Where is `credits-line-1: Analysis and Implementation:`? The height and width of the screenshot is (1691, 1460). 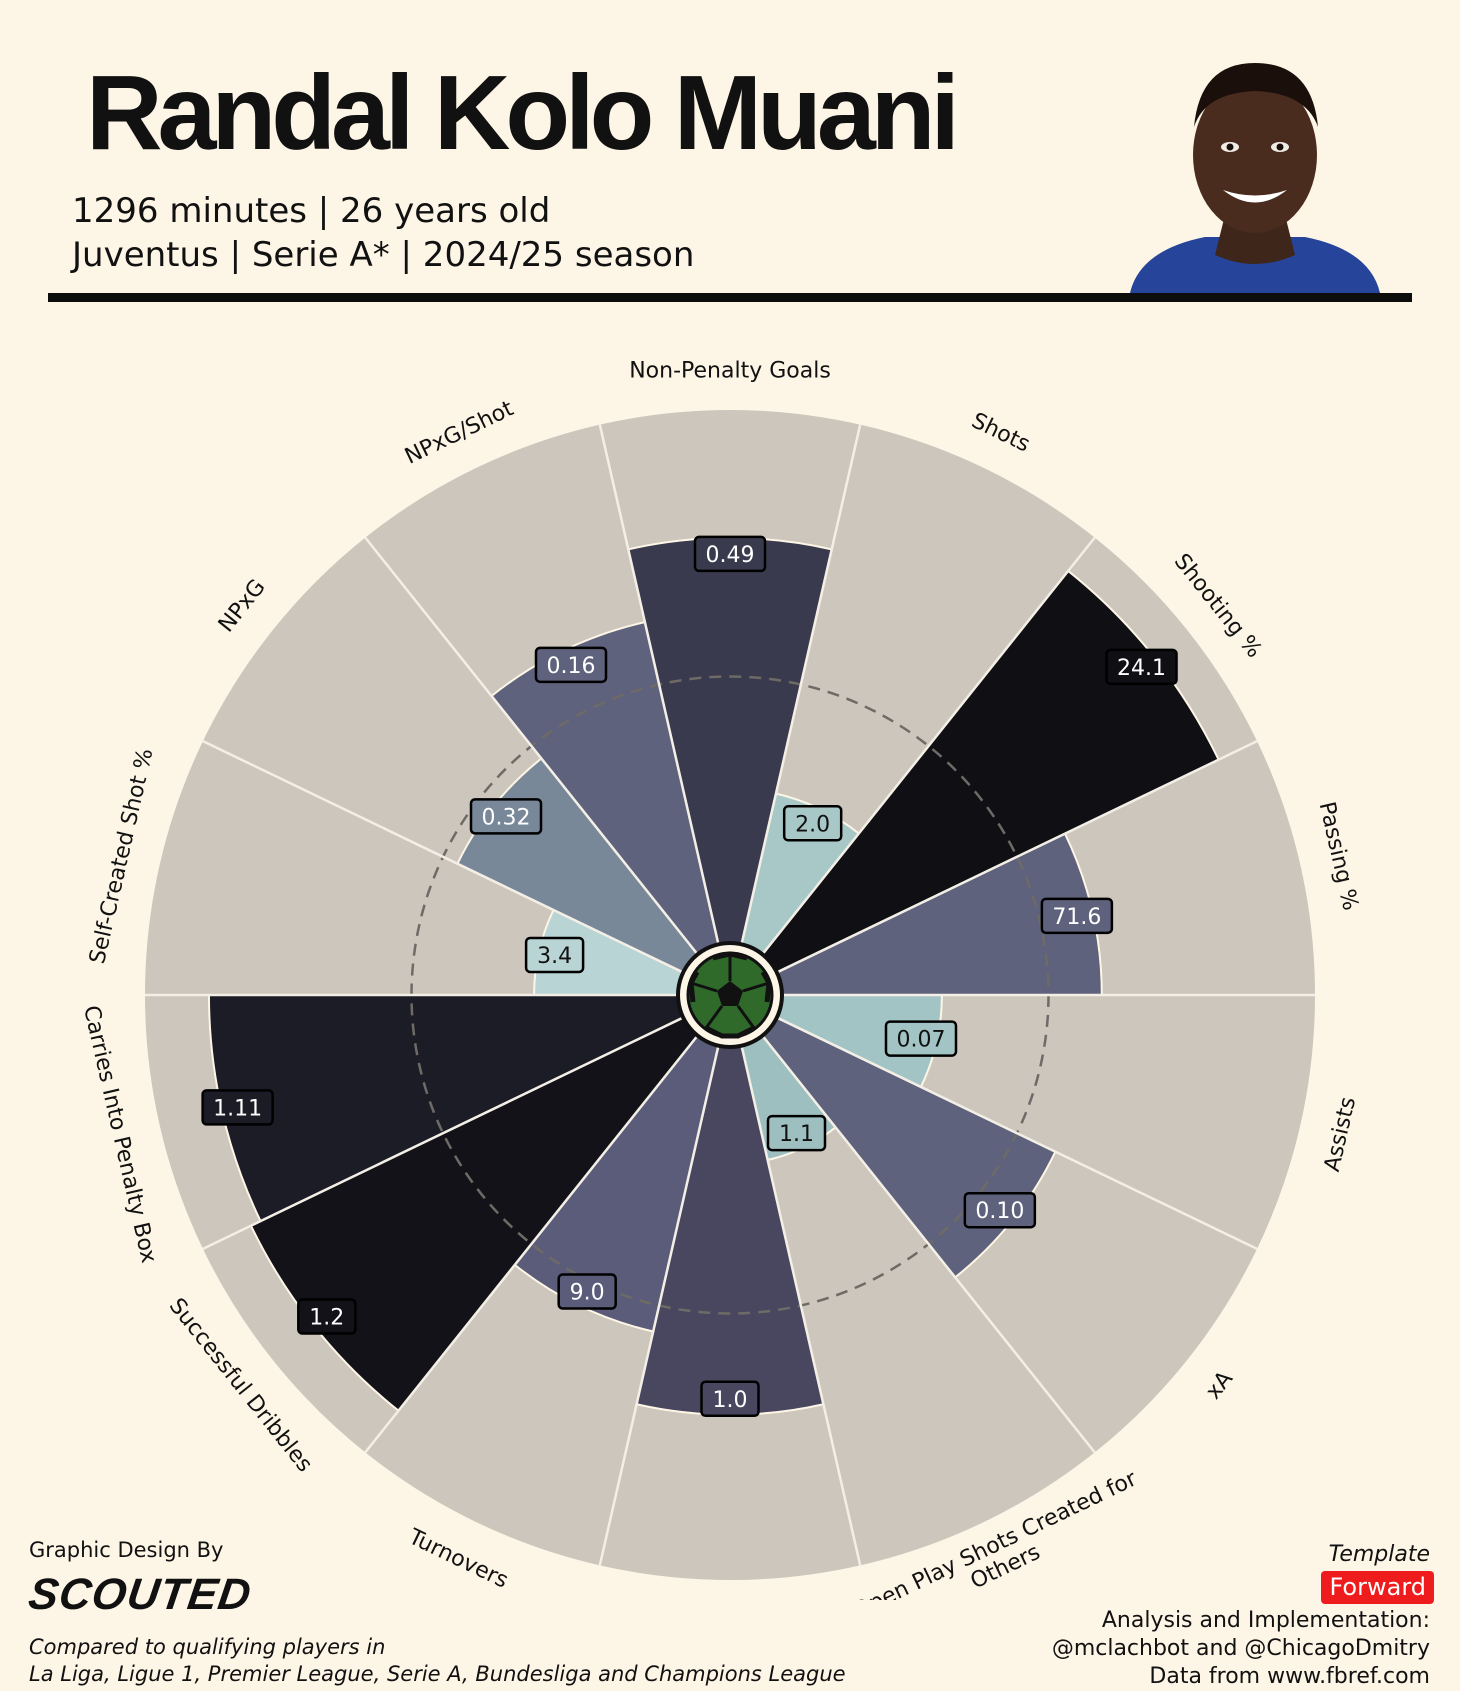
credits-line-1: Analysis and Implementation: is located at coordinates (1265, 1620).